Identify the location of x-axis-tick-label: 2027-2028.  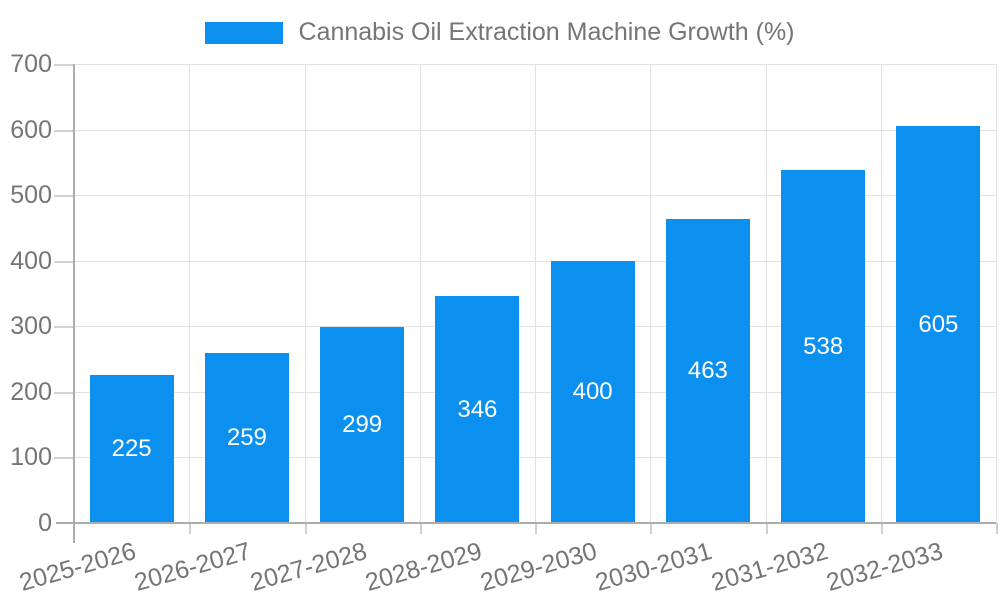
(308, 567).